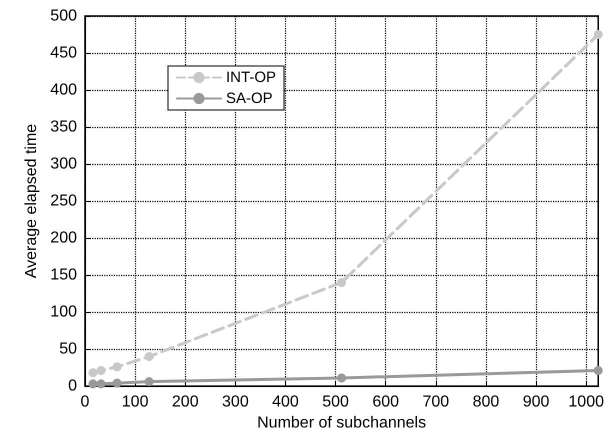  Describe the element at coordinates (135, 402) in the screenshot. I see `x-tick-label: 100` at that location.